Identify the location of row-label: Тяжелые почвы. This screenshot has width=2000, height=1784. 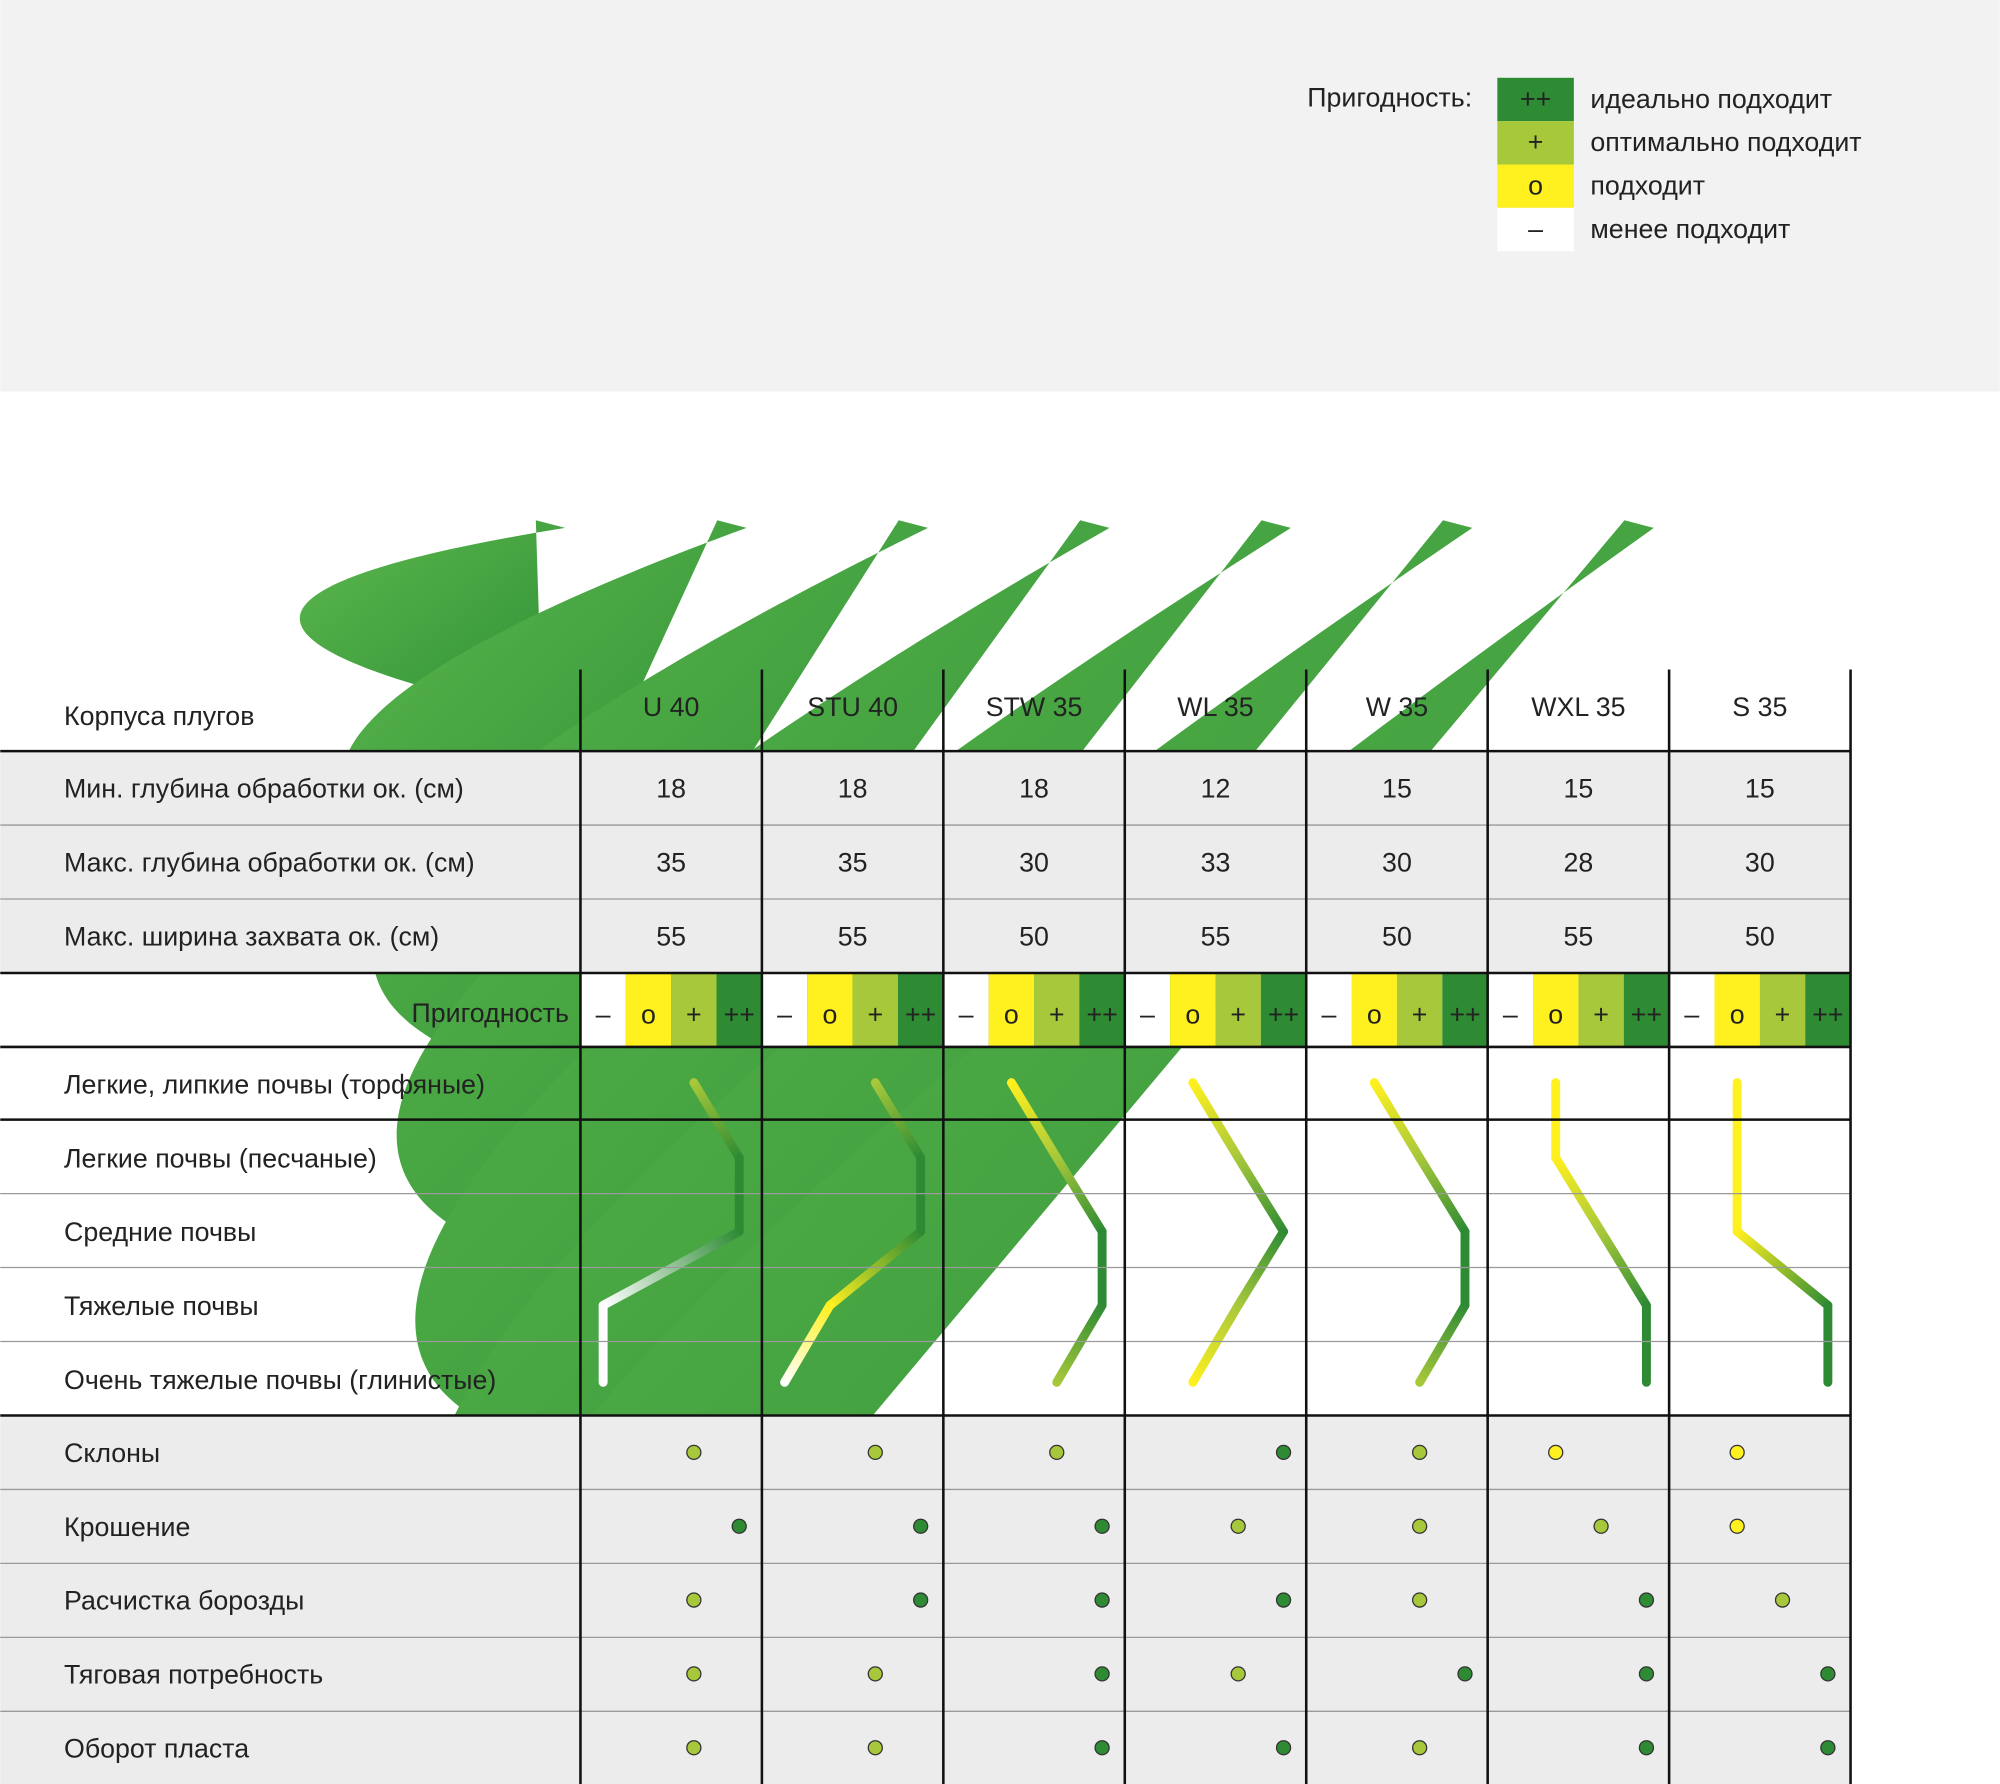
(161, 1306).